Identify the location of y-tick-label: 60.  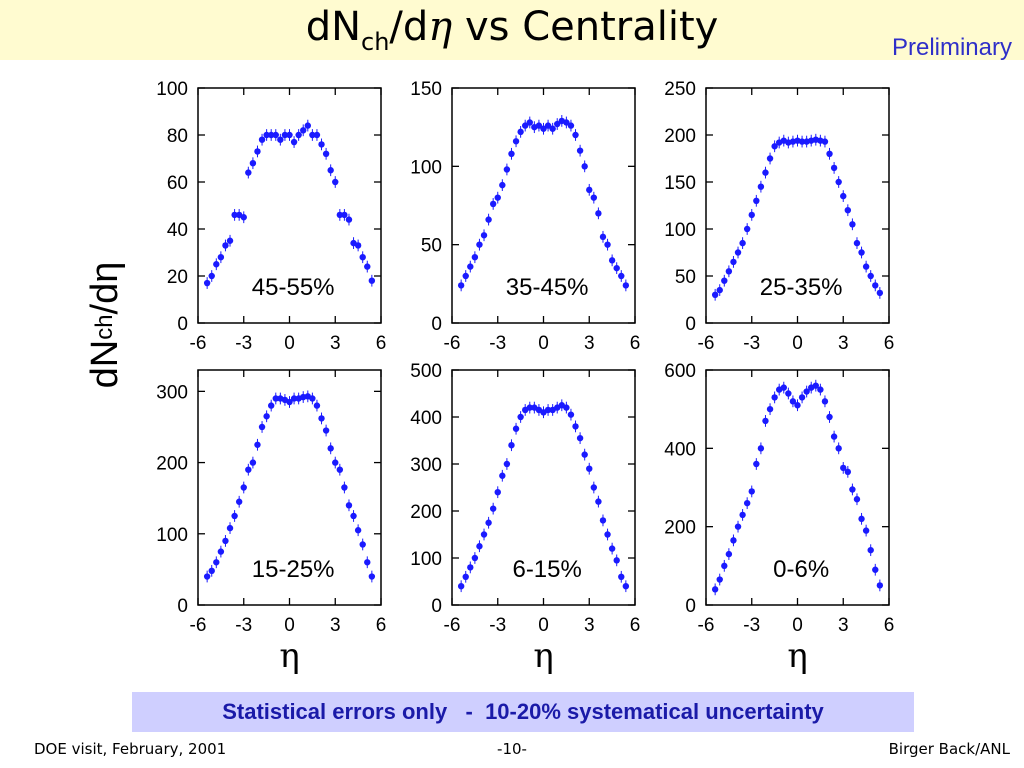
(177, 183).